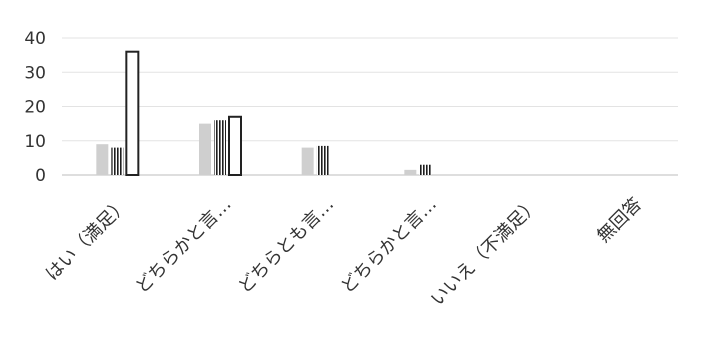 The width and height of the screenshot is (709, 343). I want to click on y-axis-ticks: 0 10 20 30 40, so click(35, 107).